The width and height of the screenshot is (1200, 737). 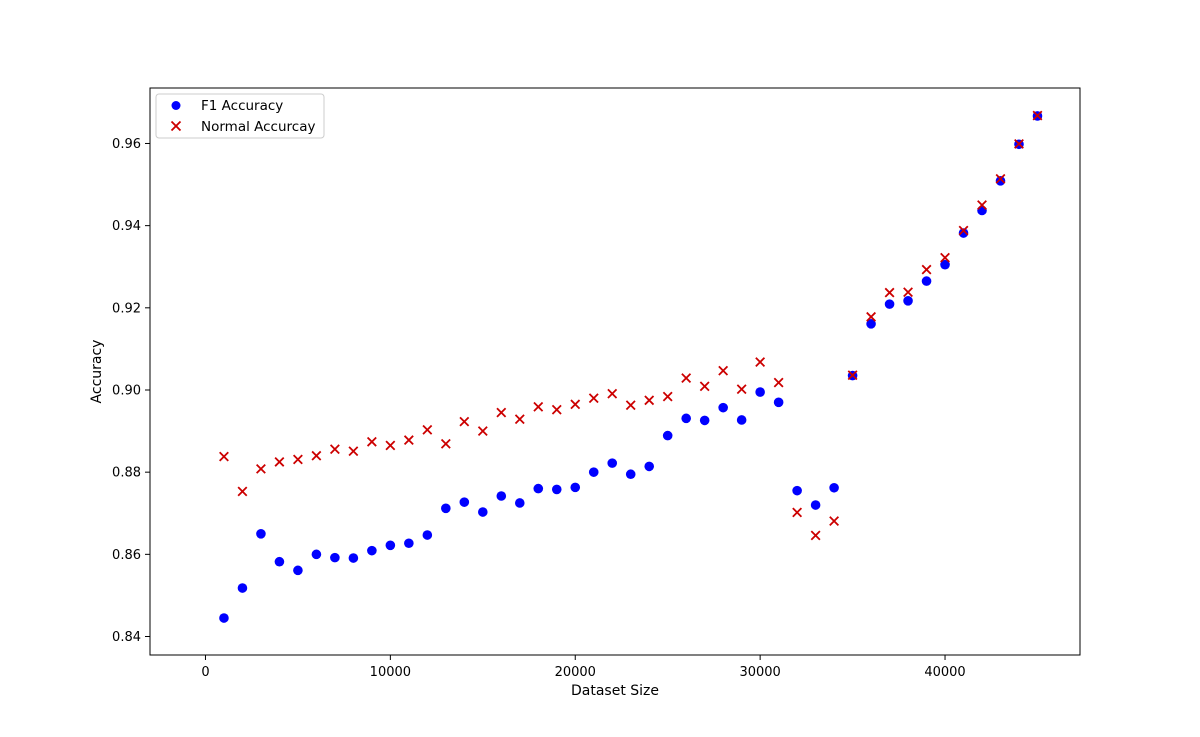 What do you see at coordinates (176, 105) in the screenshot?
I see `legend-marker-f1` at bounding box center [176, 105].